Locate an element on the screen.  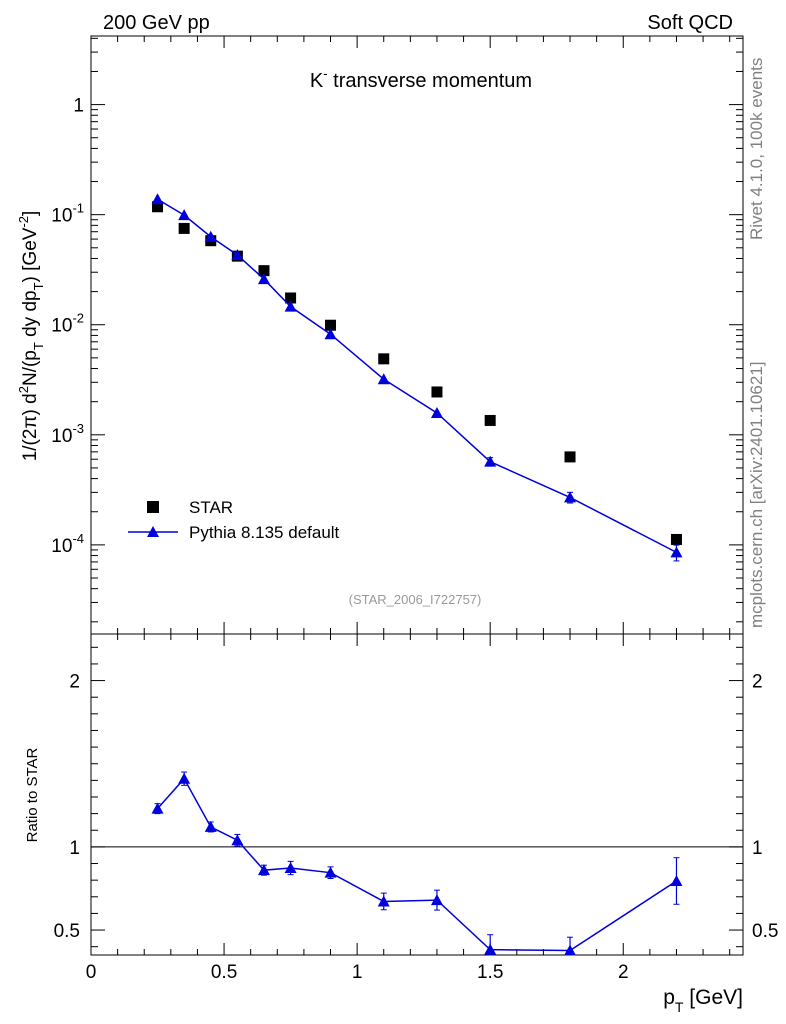
mcplots-label: mcplots.cern.ch [arXiv:2401.10621] is located at coordinates (756, 495).